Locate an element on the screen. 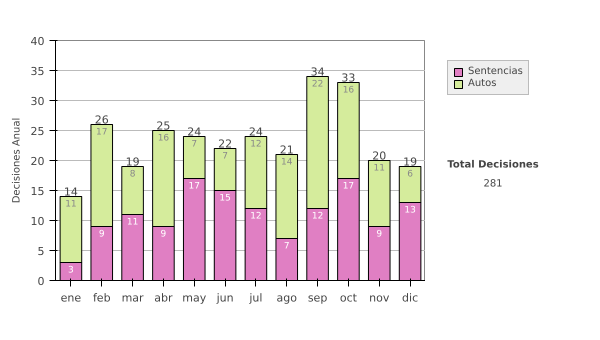  y-tick-label: 20 is located at coordinates (37, 161).